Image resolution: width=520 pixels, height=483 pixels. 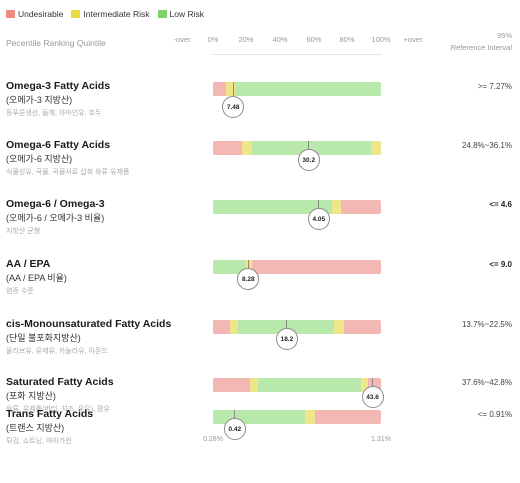 What do you see at coordinates (213, 439) in the screenshot?
I see `range-min-label: 0.28%` at bounding box center [213, 439].